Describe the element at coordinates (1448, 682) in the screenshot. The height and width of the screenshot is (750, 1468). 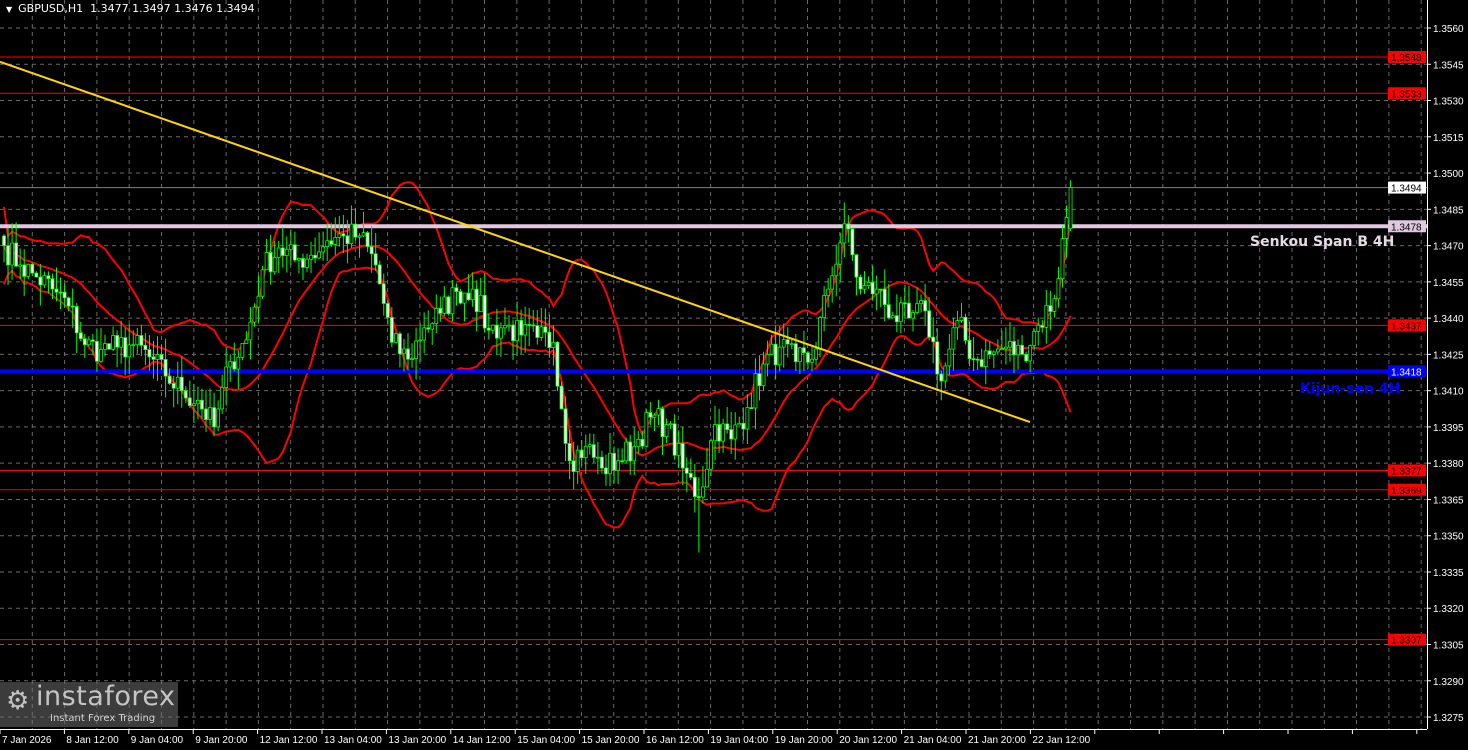
I see `price-tick-label: 1.3290` at that location.